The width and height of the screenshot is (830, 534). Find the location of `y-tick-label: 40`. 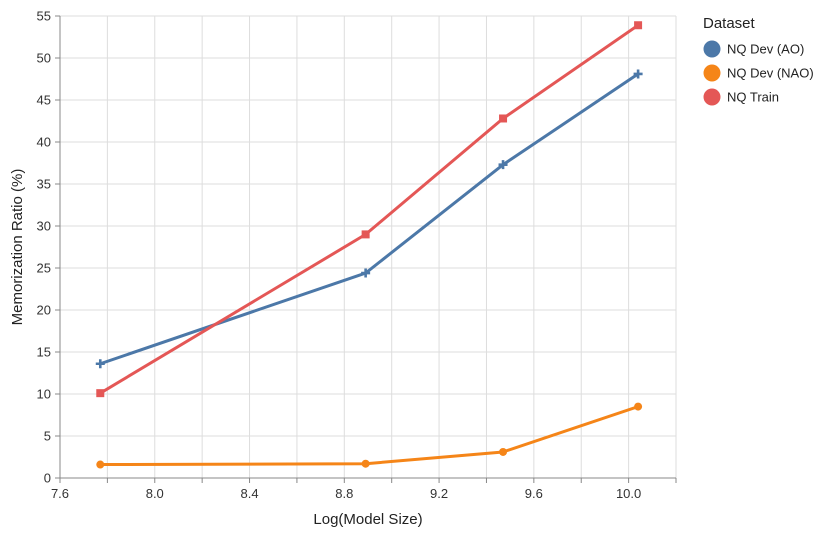

y-tick-label: 40 is located at coordinates (44, 142).